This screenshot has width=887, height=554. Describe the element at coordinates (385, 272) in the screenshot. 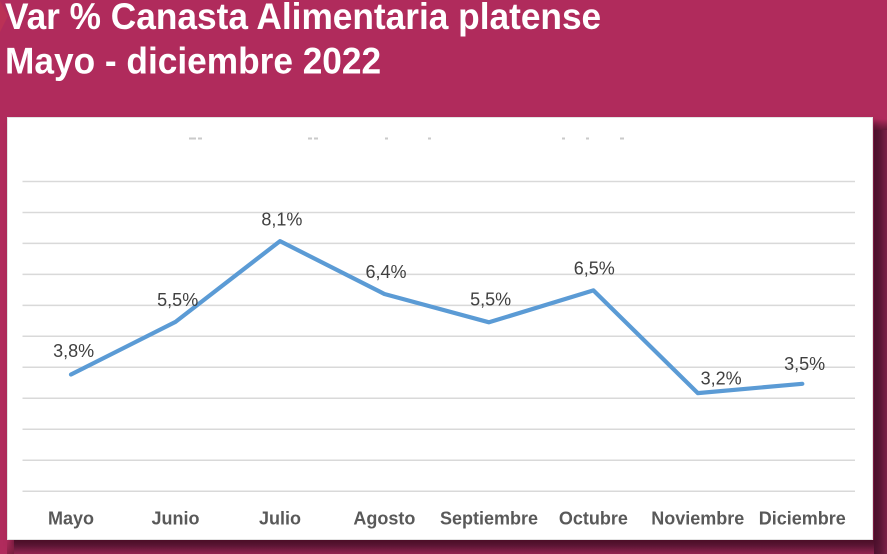

I see `svg-text: 6,4%` at that location.